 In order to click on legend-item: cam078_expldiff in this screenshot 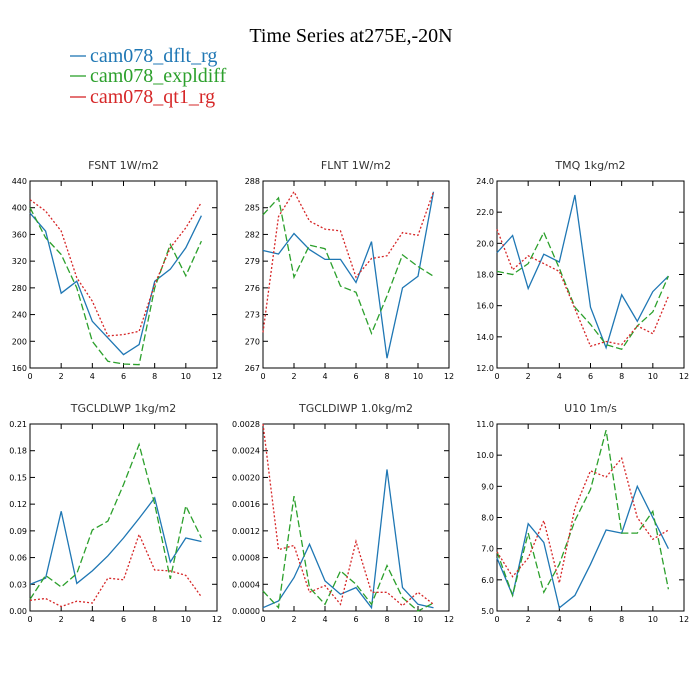, I will do `click(148, 76)`.